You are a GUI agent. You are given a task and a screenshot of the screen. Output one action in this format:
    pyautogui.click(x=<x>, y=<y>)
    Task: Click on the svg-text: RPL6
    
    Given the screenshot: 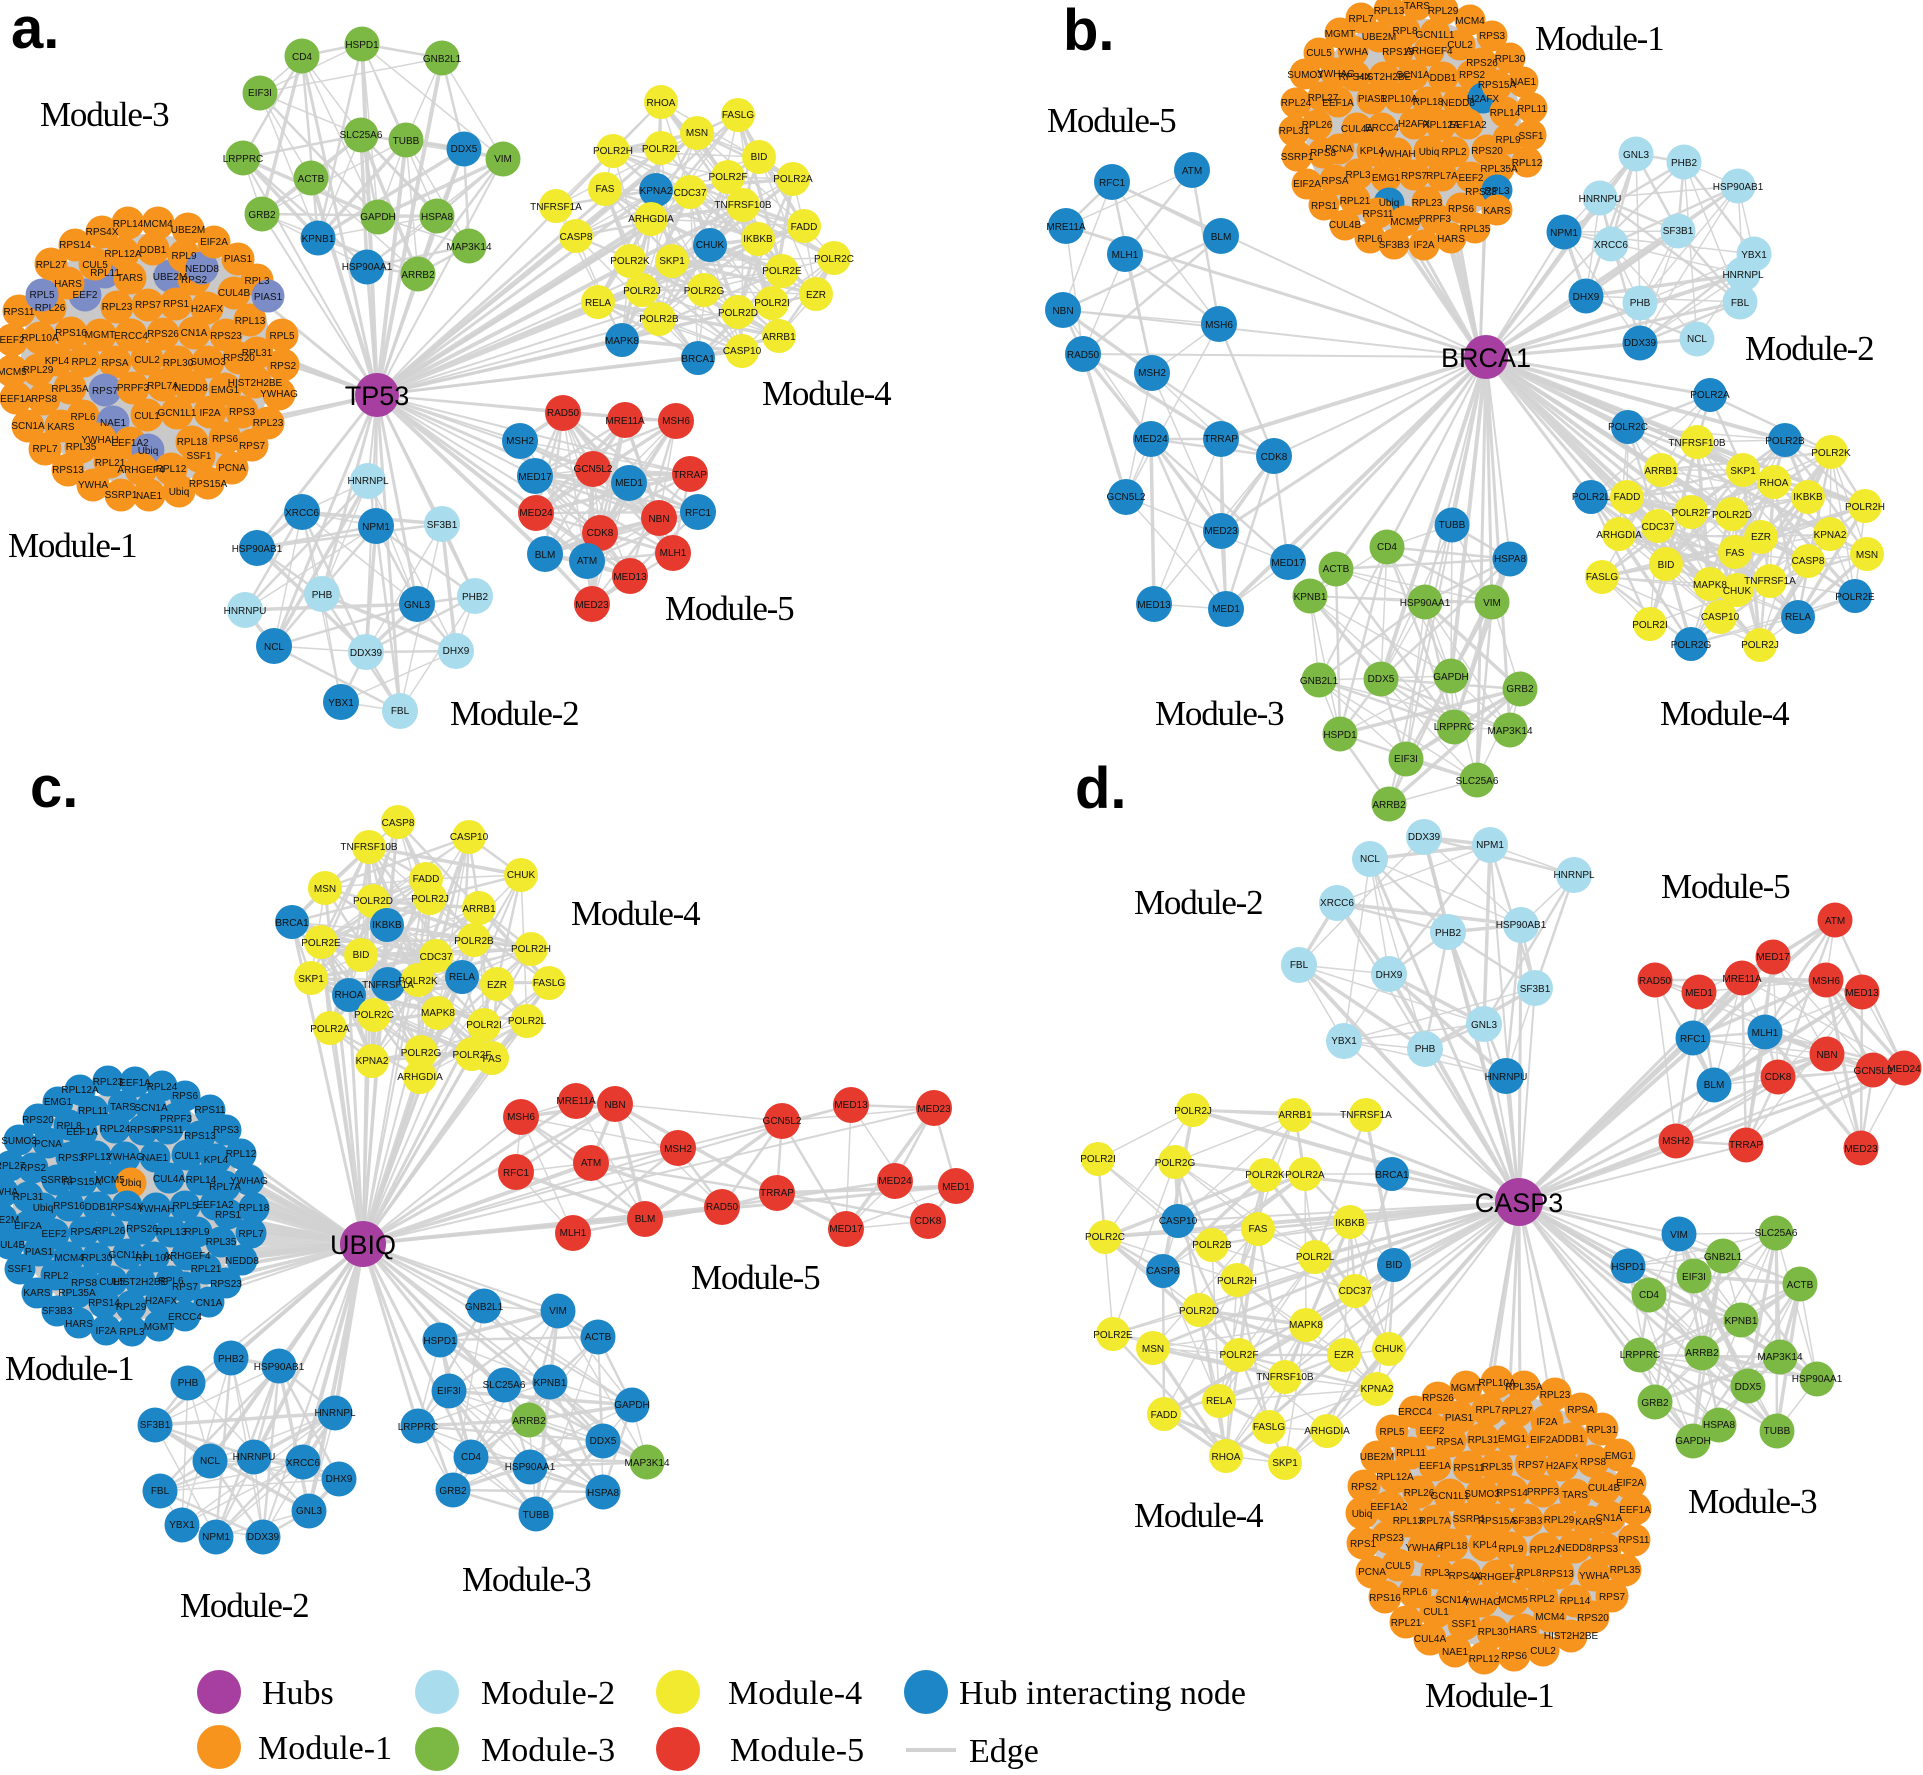 What is the action you would take?
    pyautogui.click(x=170, y=1281)
    